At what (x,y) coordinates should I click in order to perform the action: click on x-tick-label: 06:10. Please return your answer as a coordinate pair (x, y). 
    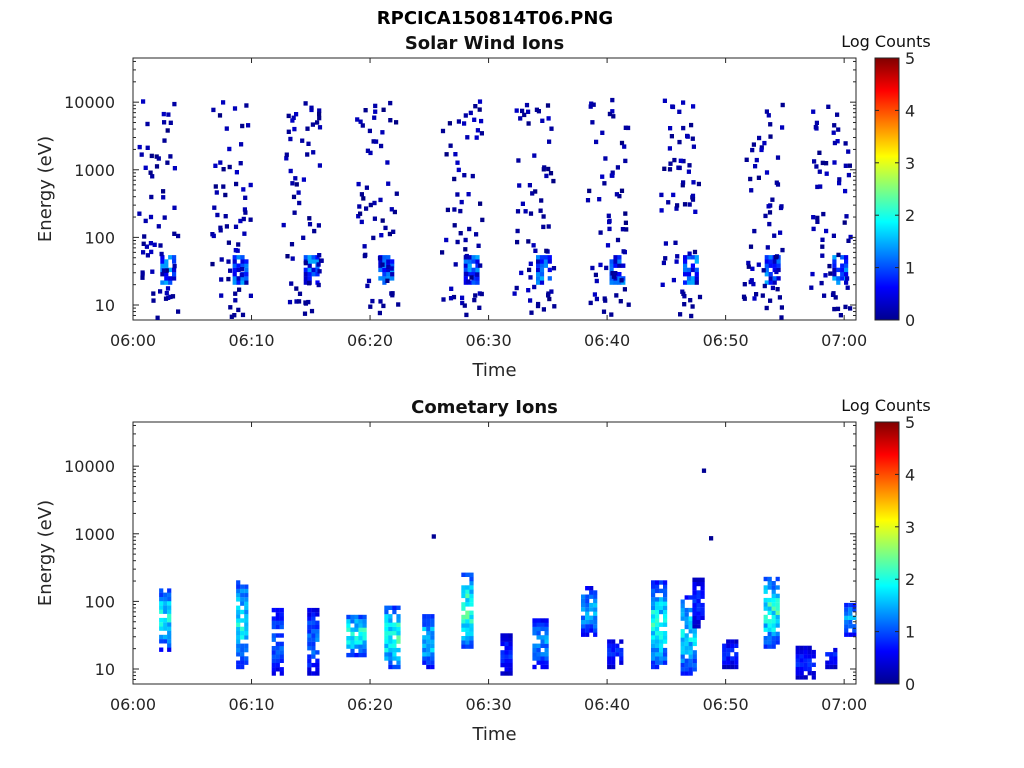
    Looking at the image, I should click on (251, 704).